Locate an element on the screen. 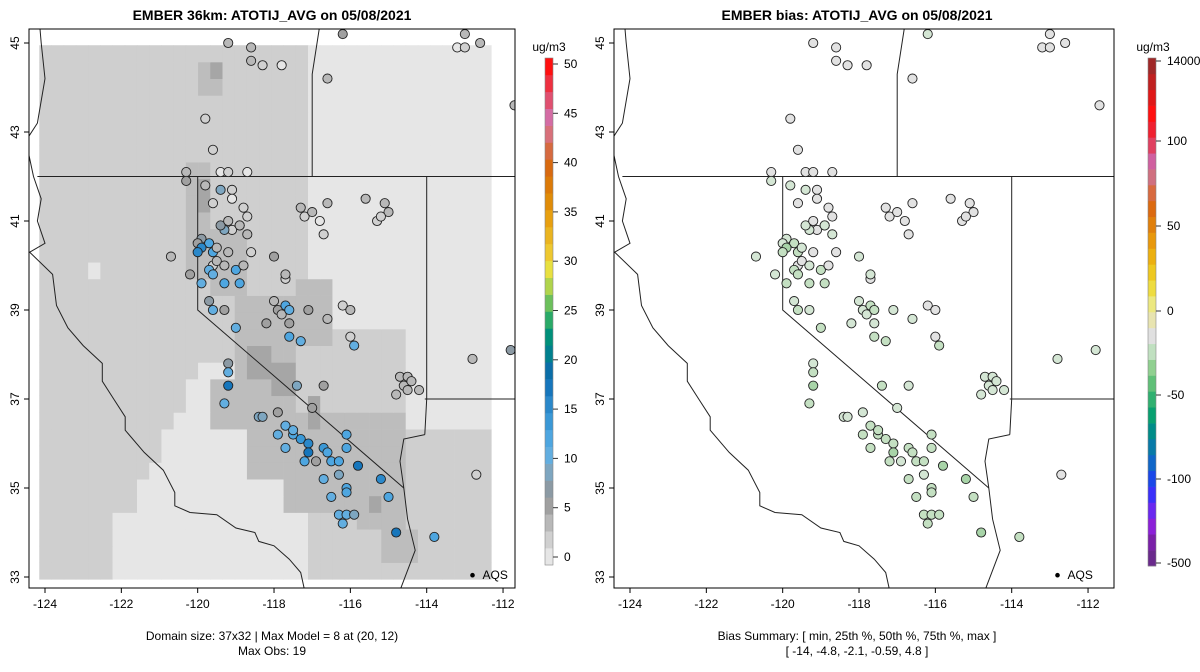 The width and height of the screenshot is (1200, 672). y-tick-label: 37 is located at coordinates (600, 399).